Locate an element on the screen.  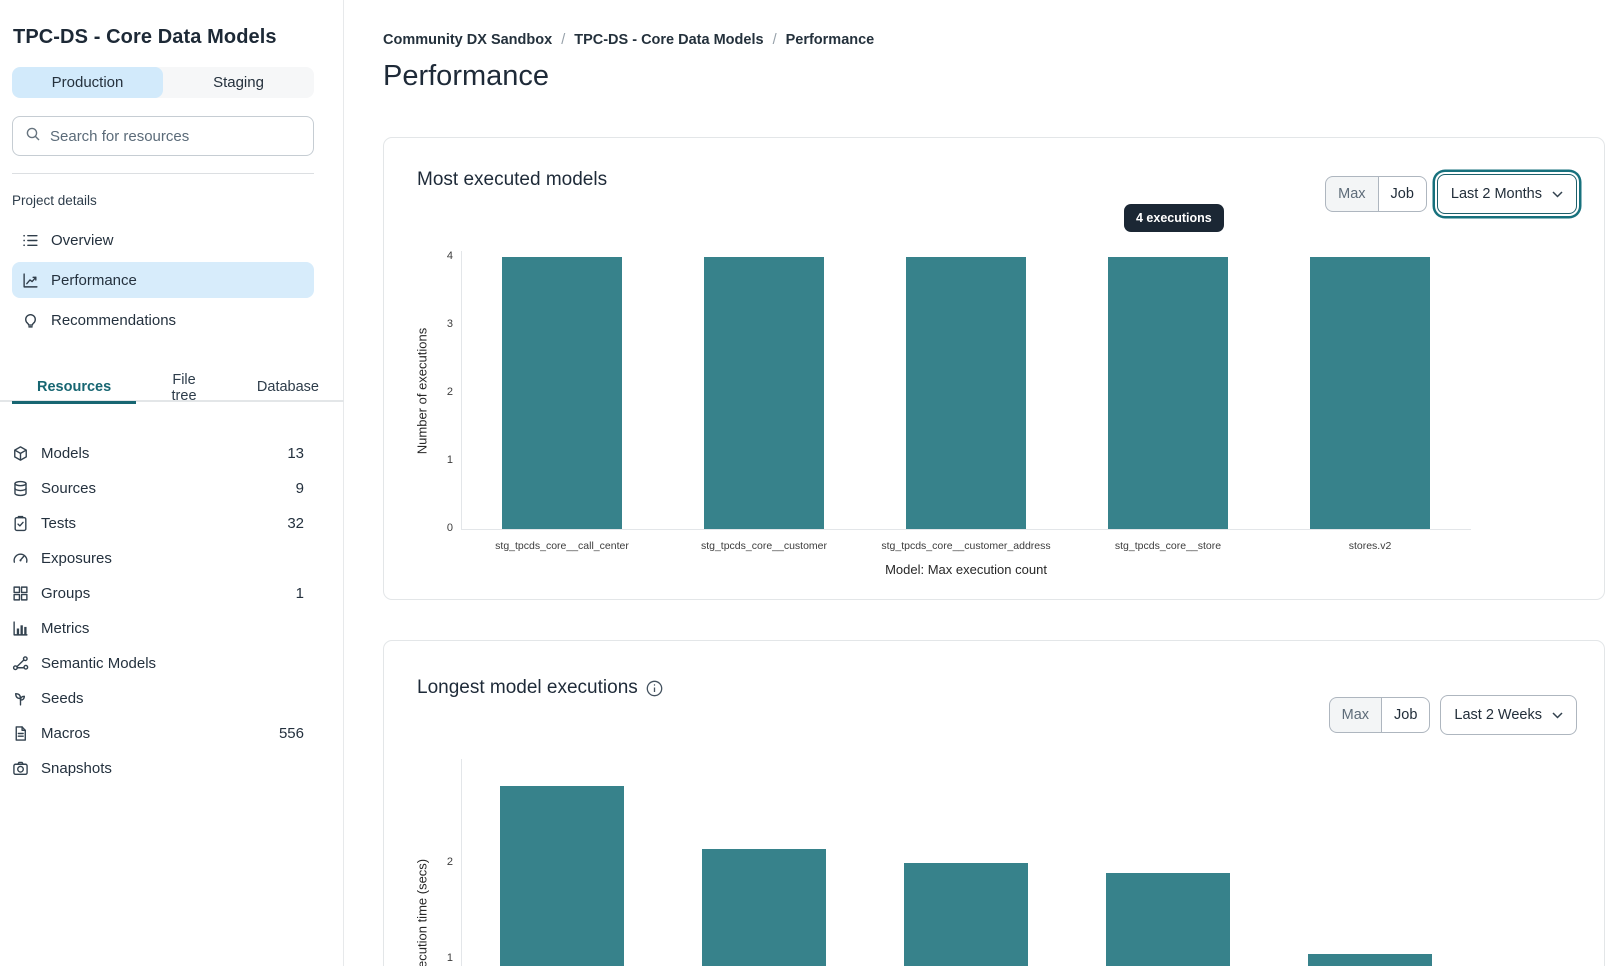
sidebar-item-overview: Overview is located at coordinates (163, 240).